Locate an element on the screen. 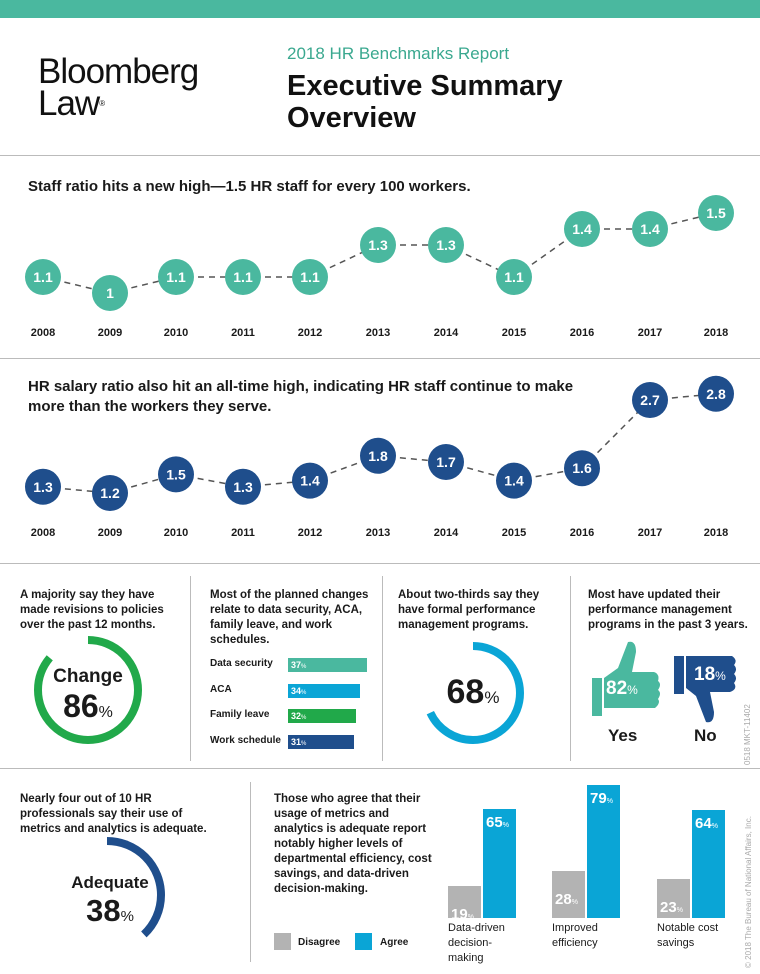 This screenshot has width=760, height=974. thumbs-down-icon is located at coordinates (705, 689).